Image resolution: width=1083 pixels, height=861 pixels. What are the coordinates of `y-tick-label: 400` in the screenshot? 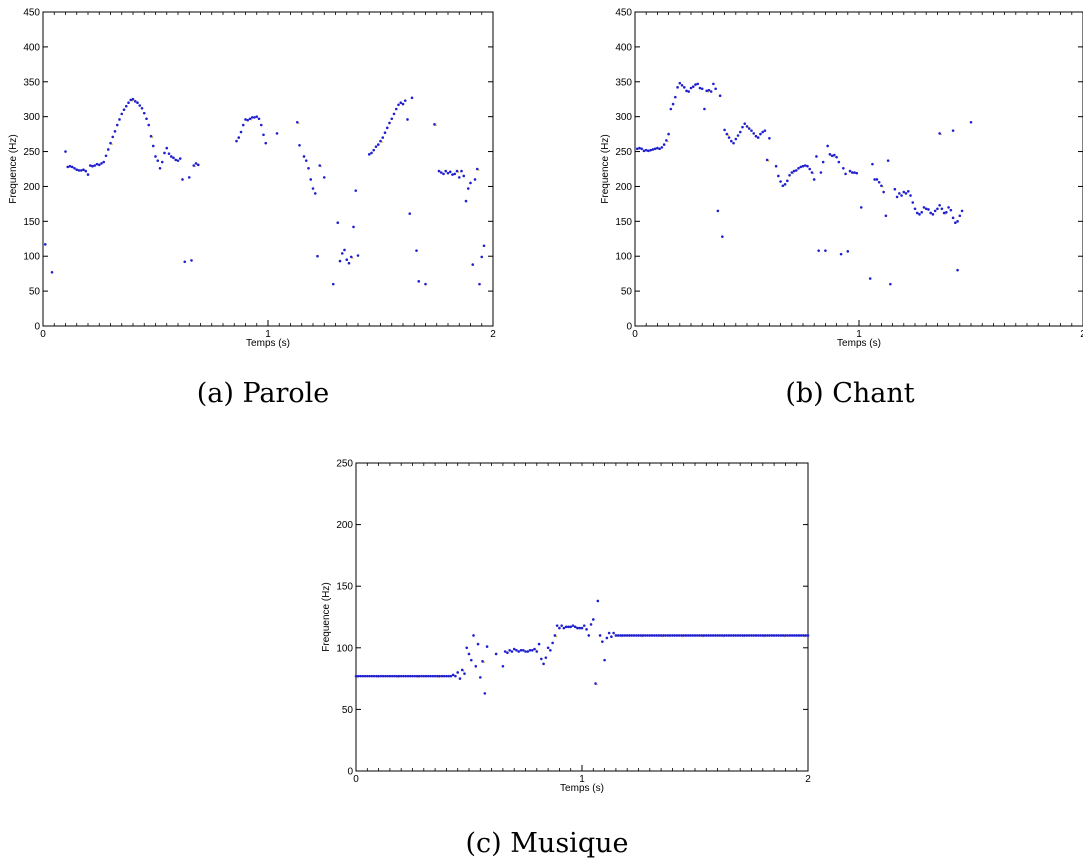 It's located at (31, 47).